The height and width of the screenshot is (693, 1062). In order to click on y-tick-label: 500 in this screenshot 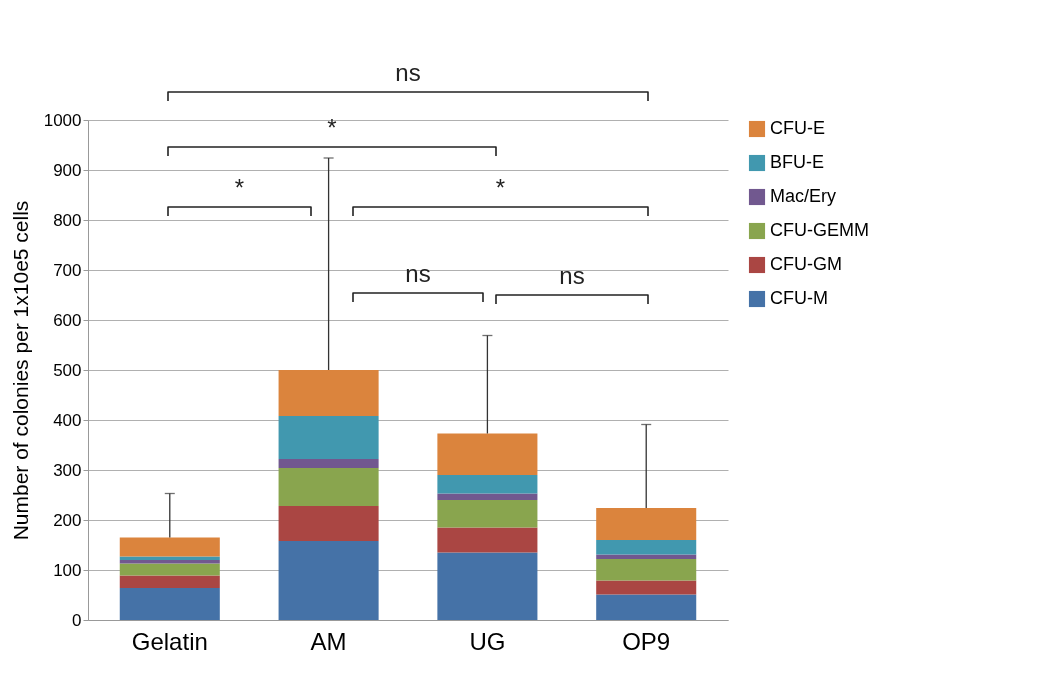, I will do `click(67, 370)`.